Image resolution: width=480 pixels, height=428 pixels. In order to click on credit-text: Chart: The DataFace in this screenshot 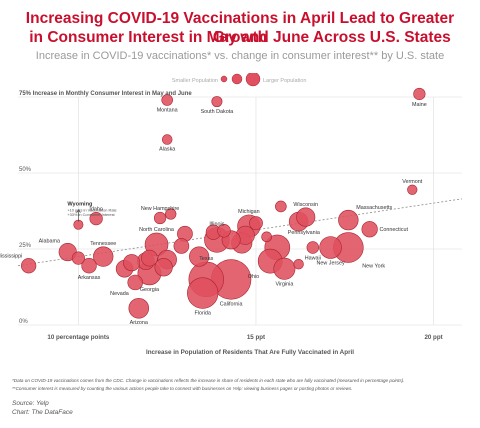, I will do `click(42, 412)`.